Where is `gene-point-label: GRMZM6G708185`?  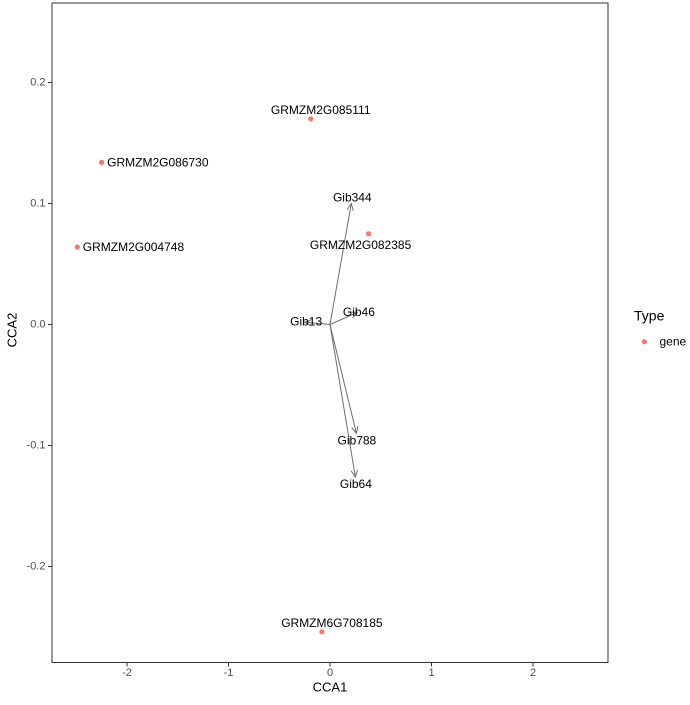 gene-point-label: GRMZM6G708185 is located at coordinates (332, 623).